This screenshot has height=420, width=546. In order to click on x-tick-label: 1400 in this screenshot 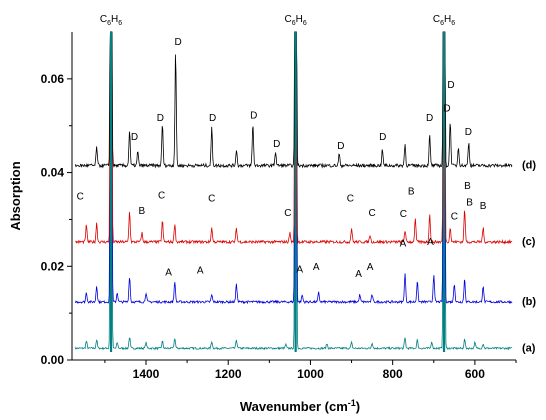, I will do `click(146, 374)`.